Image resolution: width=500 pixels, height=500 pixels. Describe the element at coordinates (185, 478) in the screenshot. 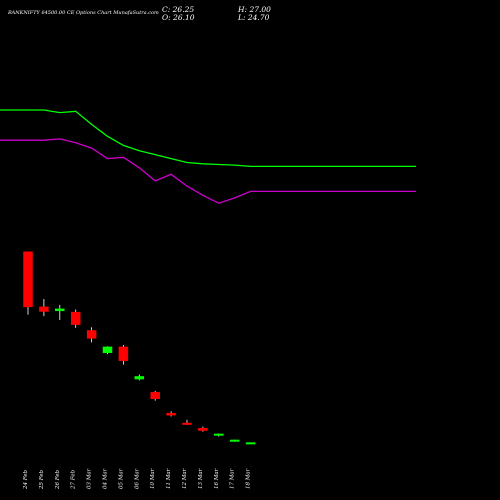

I see `x-tick-label: 12 Mar` at that location.